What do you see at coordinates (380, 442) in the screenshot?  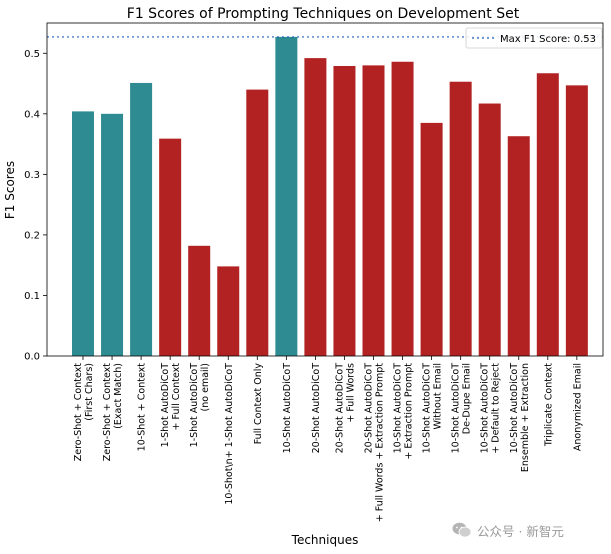 I see `x-tick-label: + Full Words + Extraction Prompt` at bounding box center [380, 442].